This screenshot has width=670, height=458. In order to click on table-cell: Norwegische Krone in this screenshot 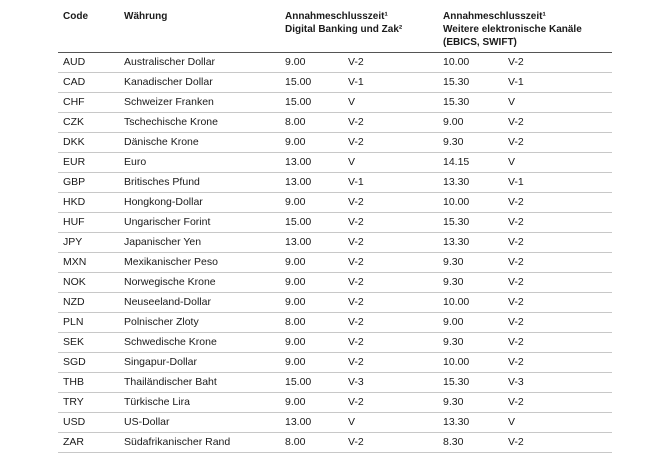, I will do `click(170, 282)`.